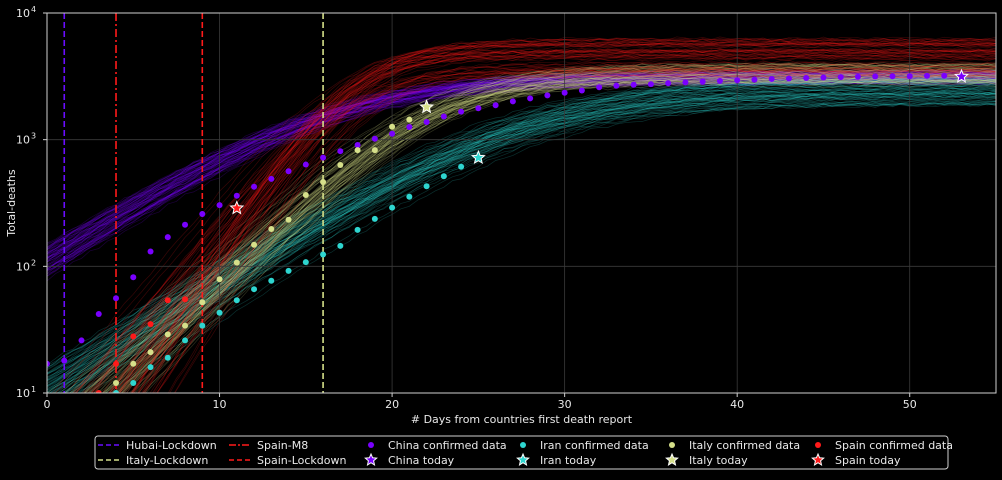  What do you see at coordinates (220, 404) in the screenshot?
I see `x-tick-label: 10` at bounding box center [220, 404].